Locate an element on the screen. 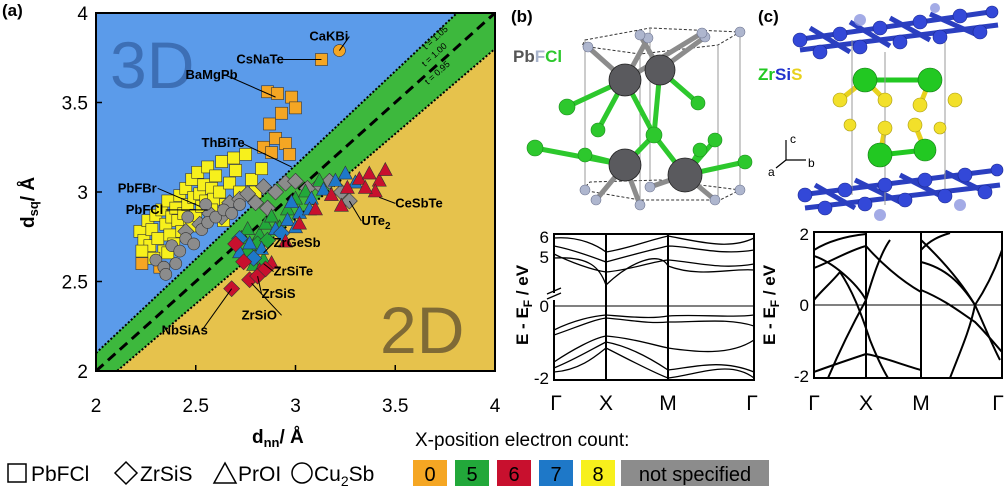 The height and width of the screenshot is (491, 1007). panel-c-band-frame is located at coordinates (908, 305).